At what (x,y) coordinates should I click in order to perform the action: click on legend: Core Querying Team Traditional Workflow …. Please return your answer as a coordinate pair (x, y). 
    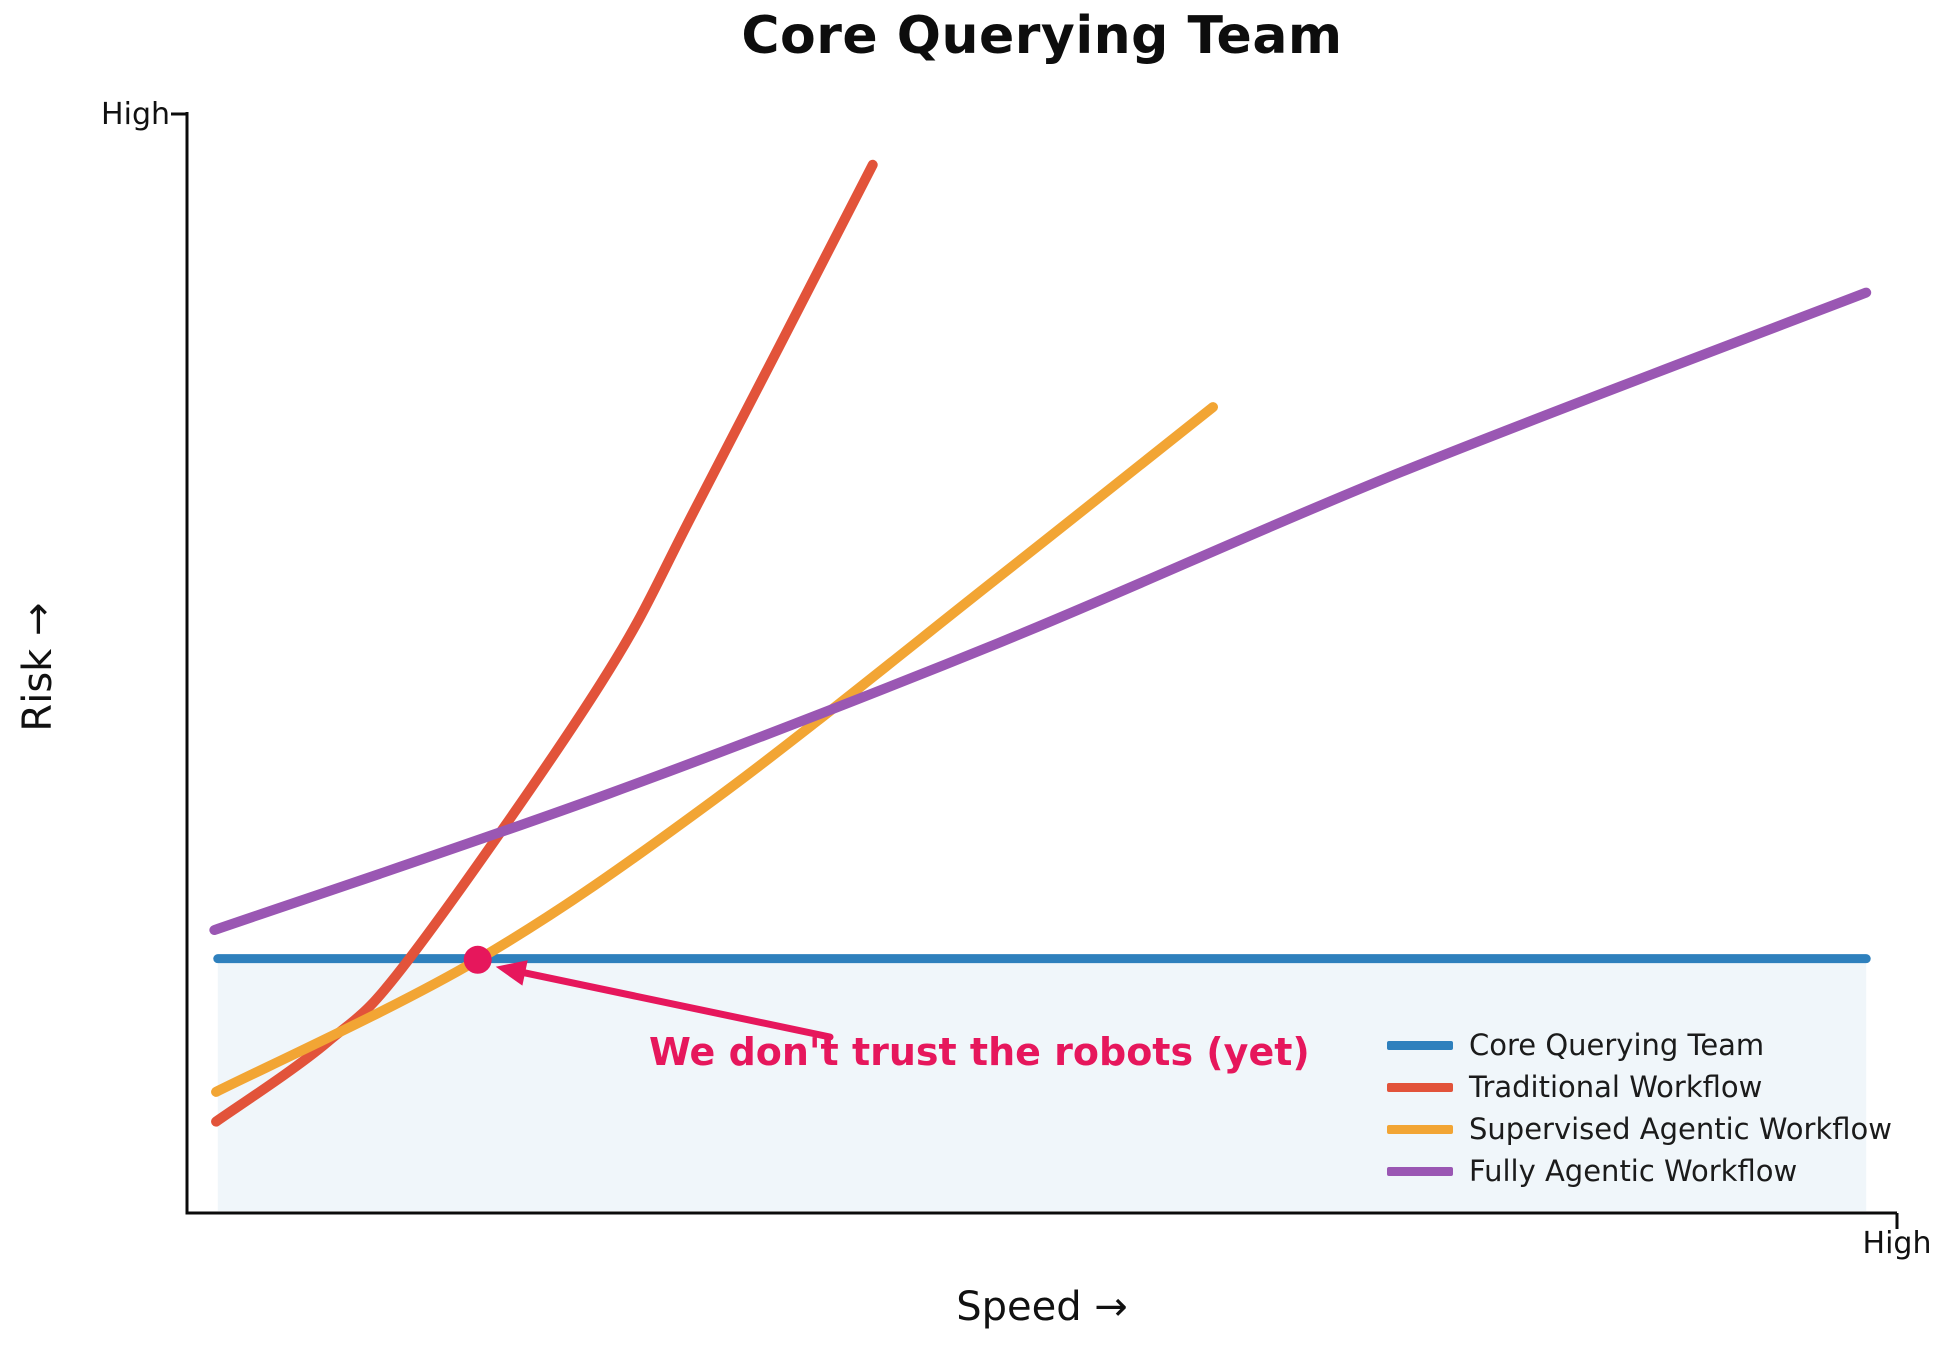
    Looking at the image, I should click on (1639, 1108).